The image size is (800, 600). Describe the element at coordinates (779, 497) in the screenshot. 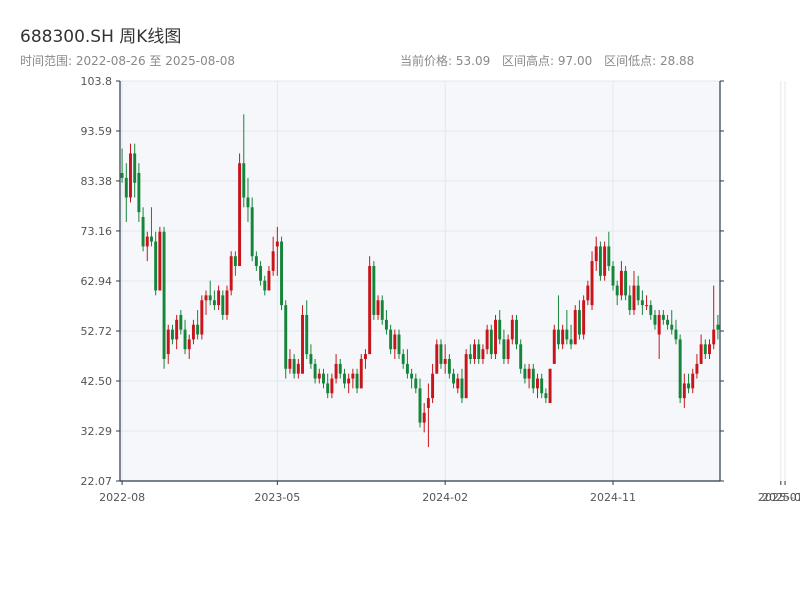

I see `x-tick-label: 2025-07` at that location.